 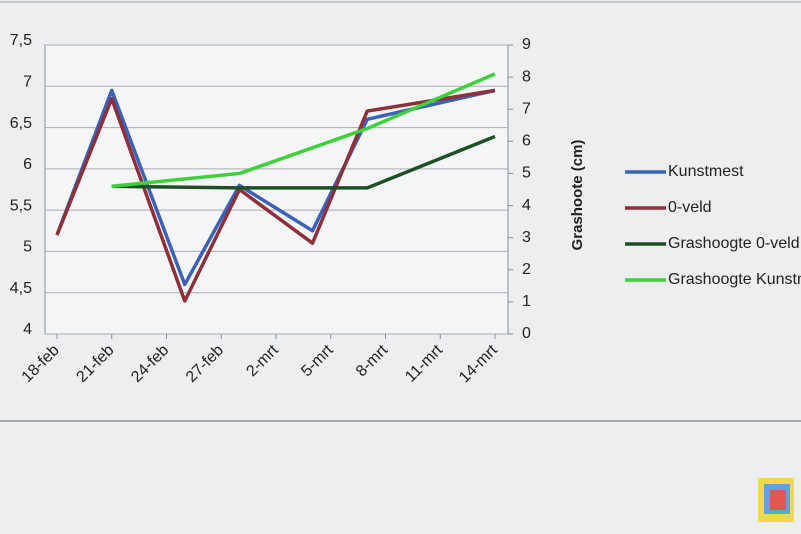 What do you see at coordinates (27, 82) in the screenshot?
I see `y-tick-label: 7` at bounding box center [27, 82].